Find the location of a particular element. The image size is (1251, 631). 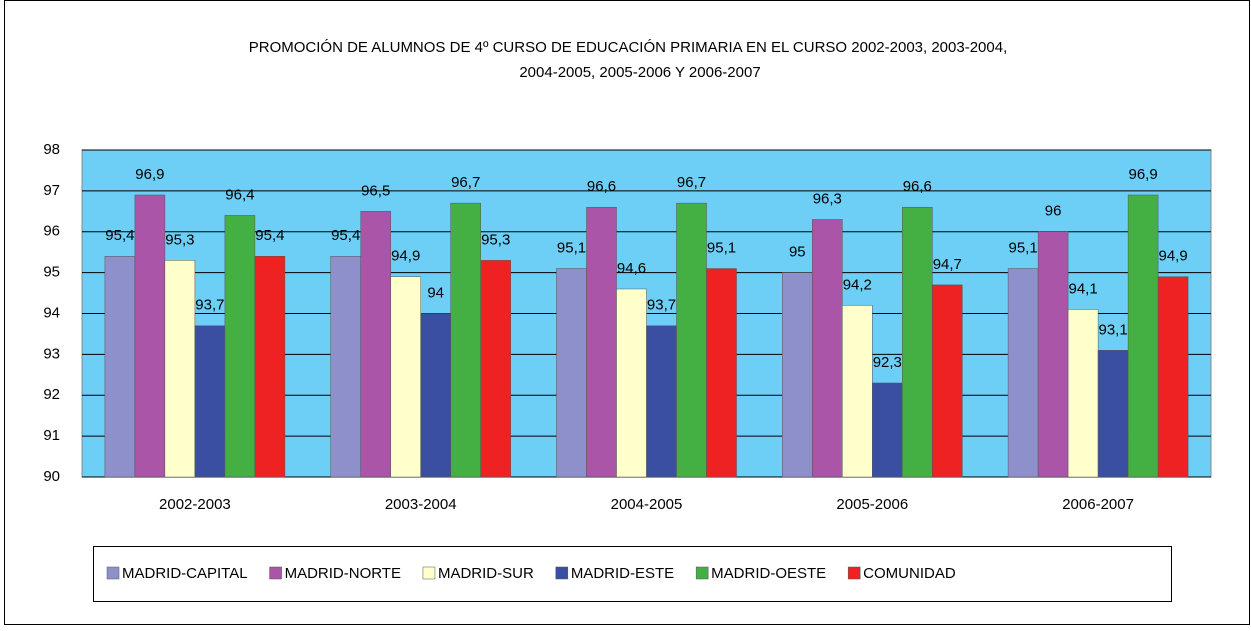

legend-label: MADRID-NORTE is located at coordinates (343, 573).